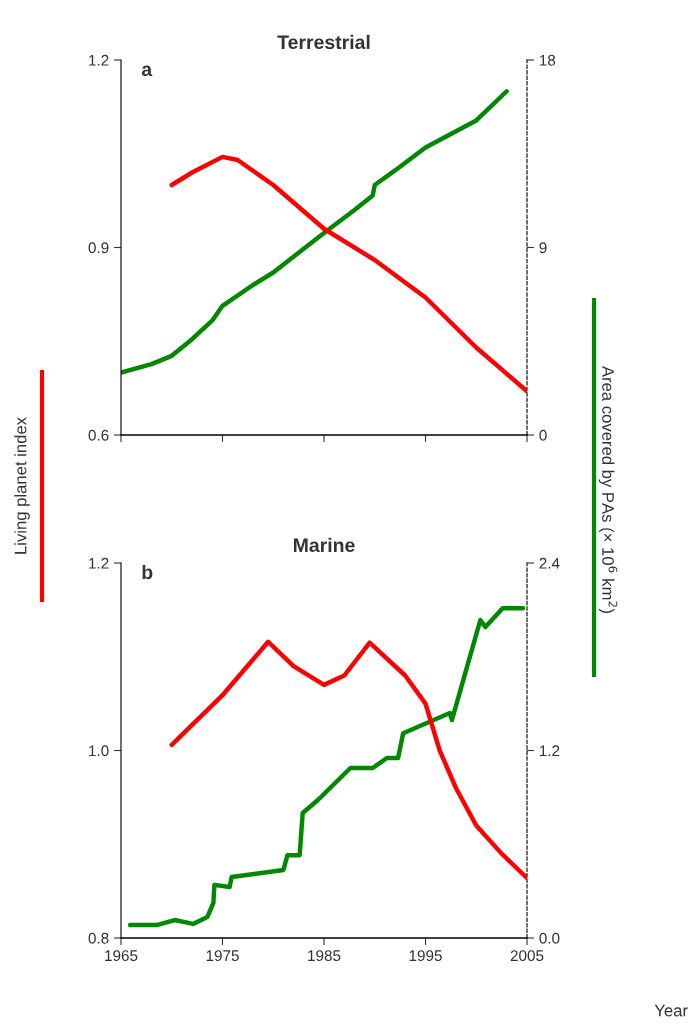 The height and width of the screenshot is (1028, 689). What do you see at coordinates (549, 563) in the screenshot?
I see `y2-tick-label: 2.4` at bounding box center [549, 563].